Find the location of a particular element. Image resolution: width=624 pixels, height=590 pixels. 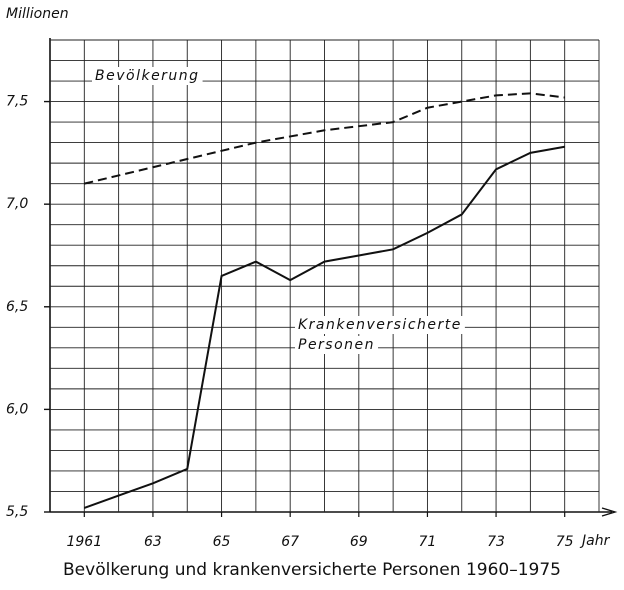

annotation: Krankenversicherte is located at coordinates (380, 325).